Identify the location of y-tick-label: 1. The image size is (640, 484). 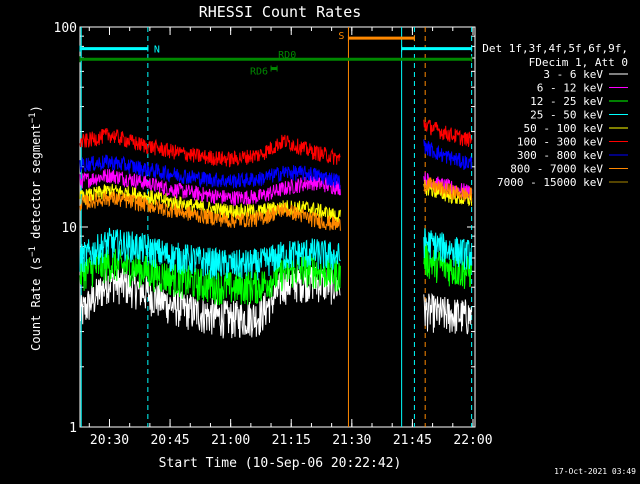
(73, 428).